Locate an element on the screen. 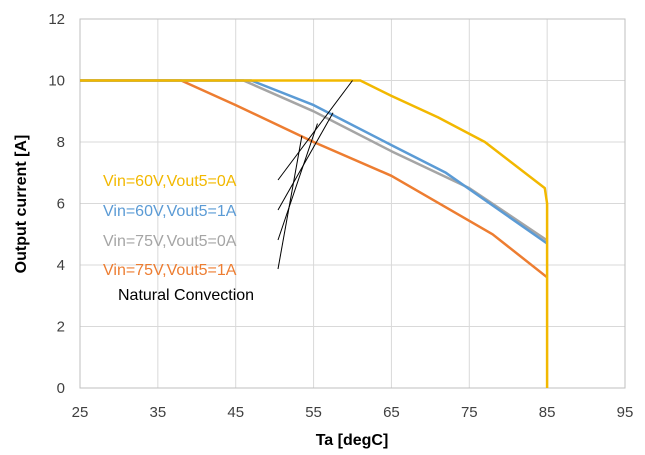 The height and width of the screenshot is (455, 645). x-tick-label: 95 is located at coordinates (625, 412).